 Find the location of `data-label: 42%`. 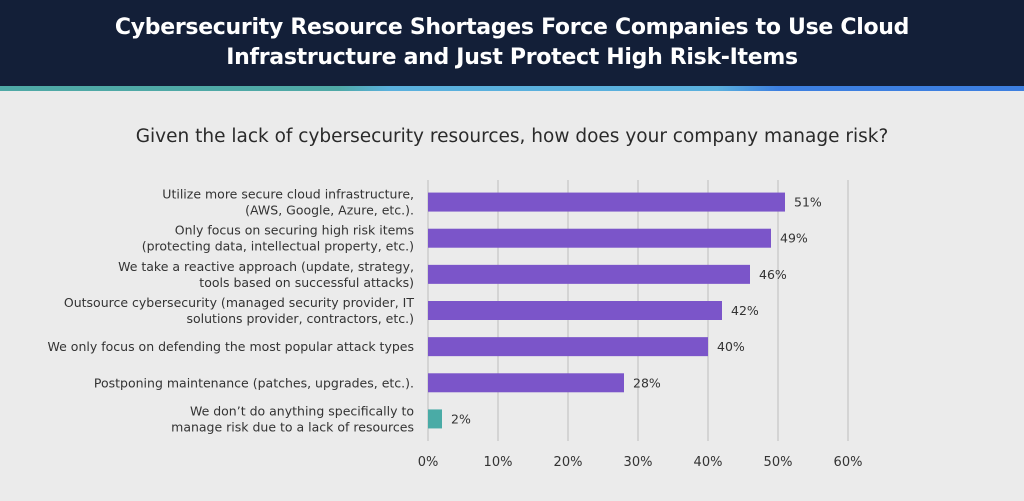

data-label: 42% is located at coordinates (745, 310).